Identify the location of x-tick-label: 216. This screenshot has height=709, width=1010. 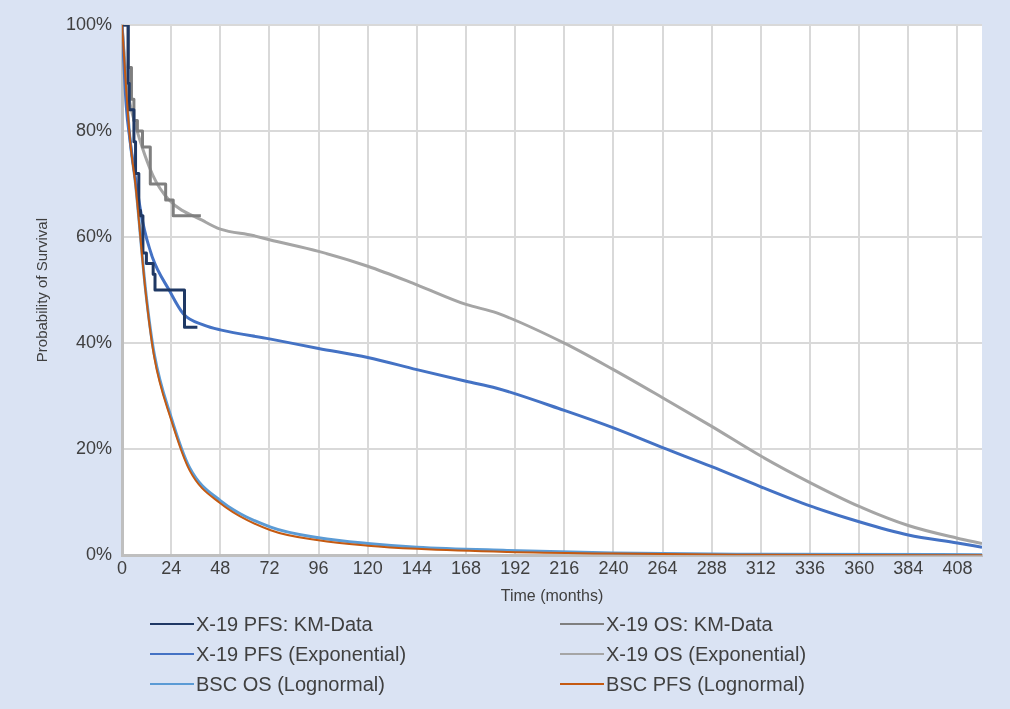
(564, 567).